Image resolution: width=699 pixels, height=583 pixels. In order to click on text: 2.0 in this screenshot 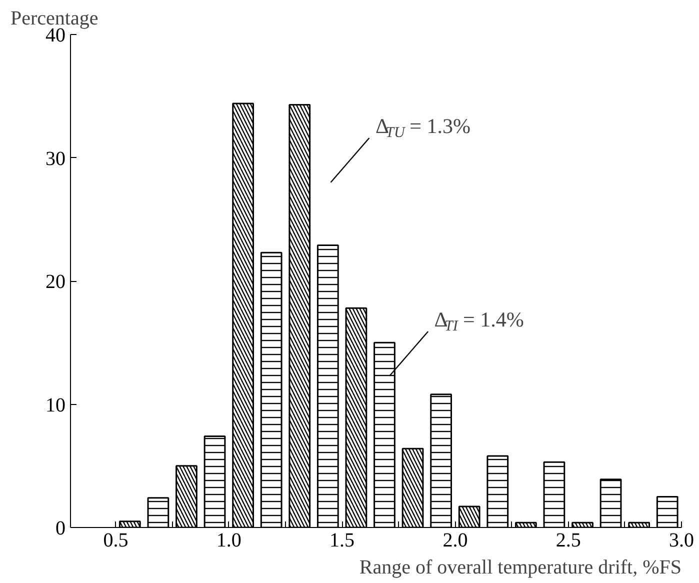, I will do `click(455, 541)`.